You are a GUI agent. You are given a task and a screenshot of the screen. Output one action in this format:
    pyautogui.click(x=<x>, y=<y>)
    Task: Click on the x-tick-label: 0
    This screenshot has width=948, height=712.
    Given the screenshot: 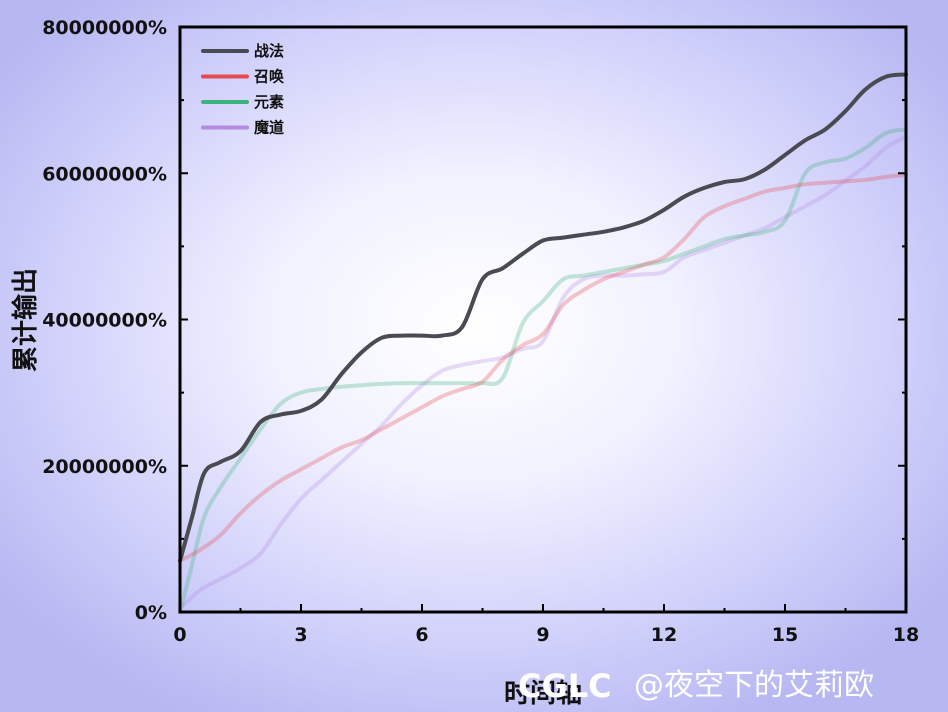 What is the action you would take?
    pyautogui.click(x=179, y=635)
    